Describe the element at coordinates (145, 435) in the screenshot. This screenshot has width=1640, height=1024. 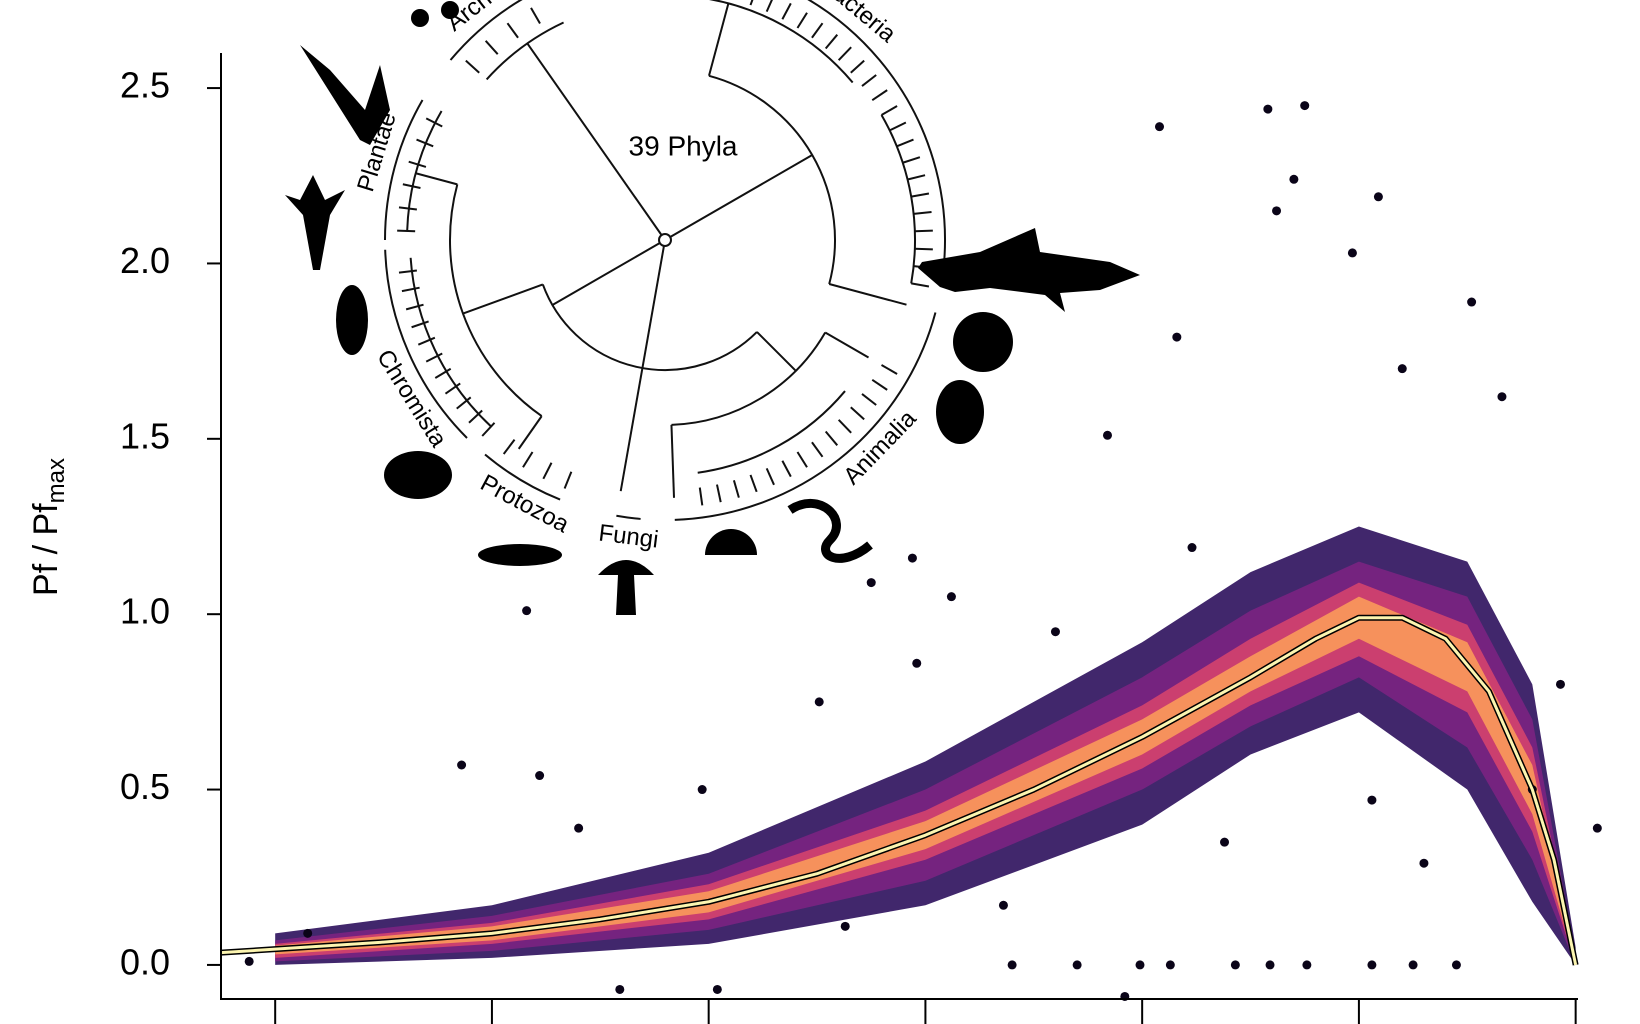
I see `y-tick-label: 1.5` at that location.